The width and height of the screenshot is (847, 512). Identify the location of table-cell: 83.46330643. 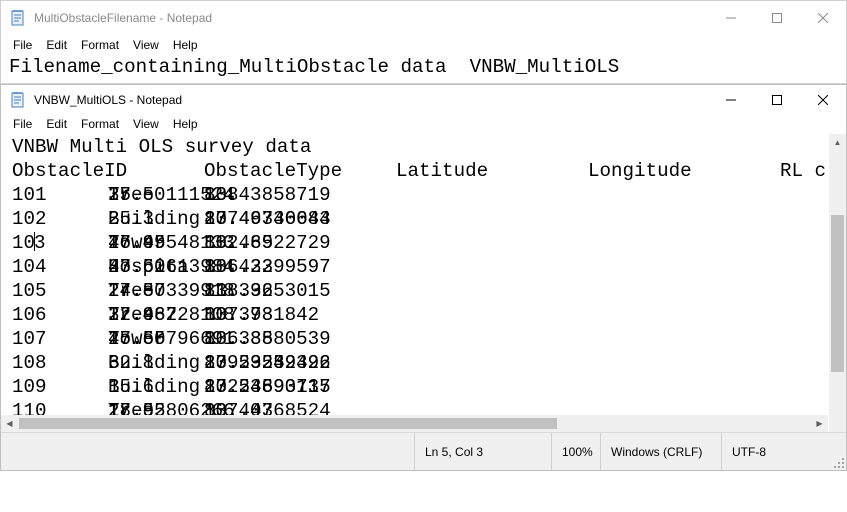
(267, 219).